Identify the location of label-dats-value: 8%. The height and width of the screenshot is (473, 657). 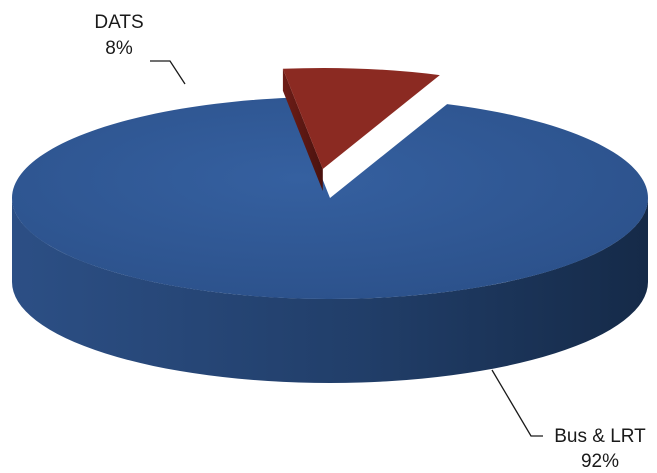
(119, 48).